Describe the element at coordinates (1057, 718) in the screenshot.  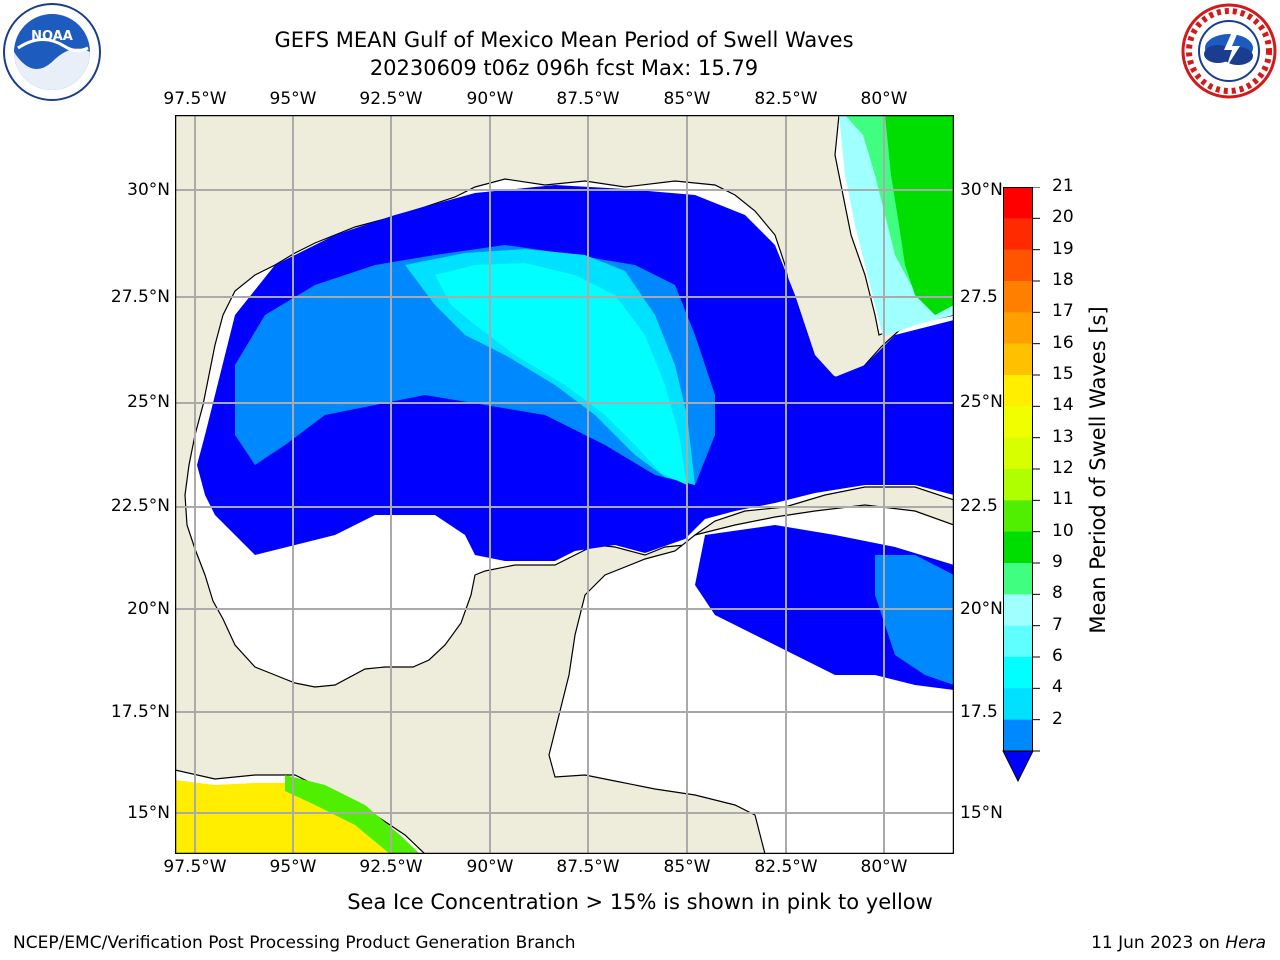
I see `colorbar-tick-label: 2` at that location.